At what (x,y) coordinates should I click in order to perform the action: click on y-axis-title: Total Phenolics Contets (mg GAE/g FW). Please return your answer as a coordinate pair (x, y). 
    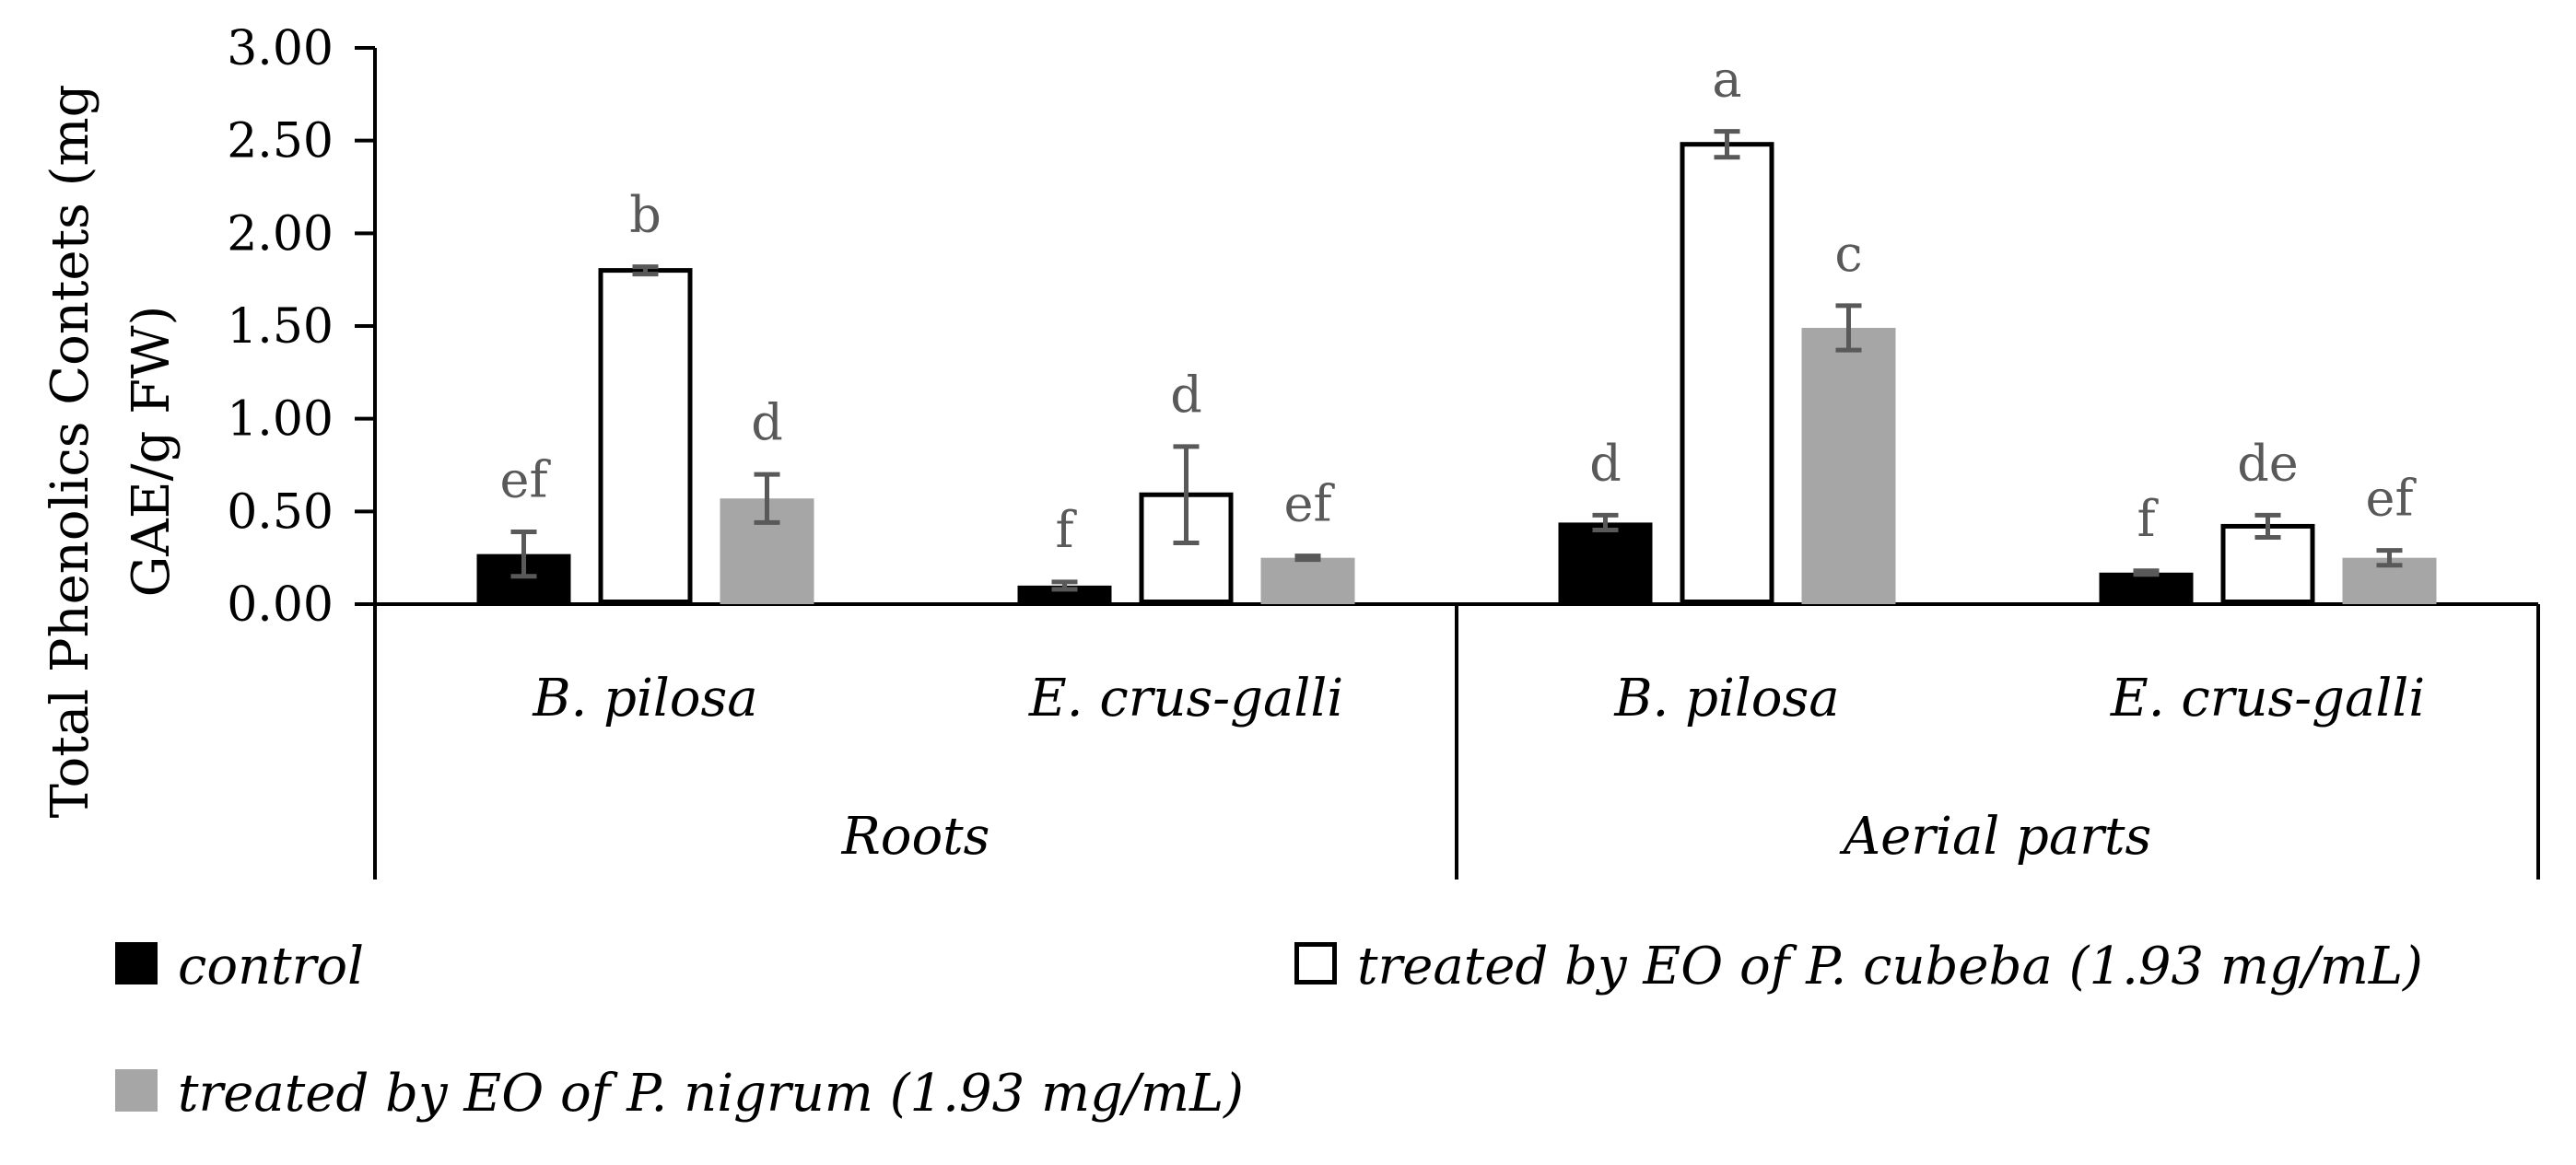
    Looking at the image, I should click on (111, 452).